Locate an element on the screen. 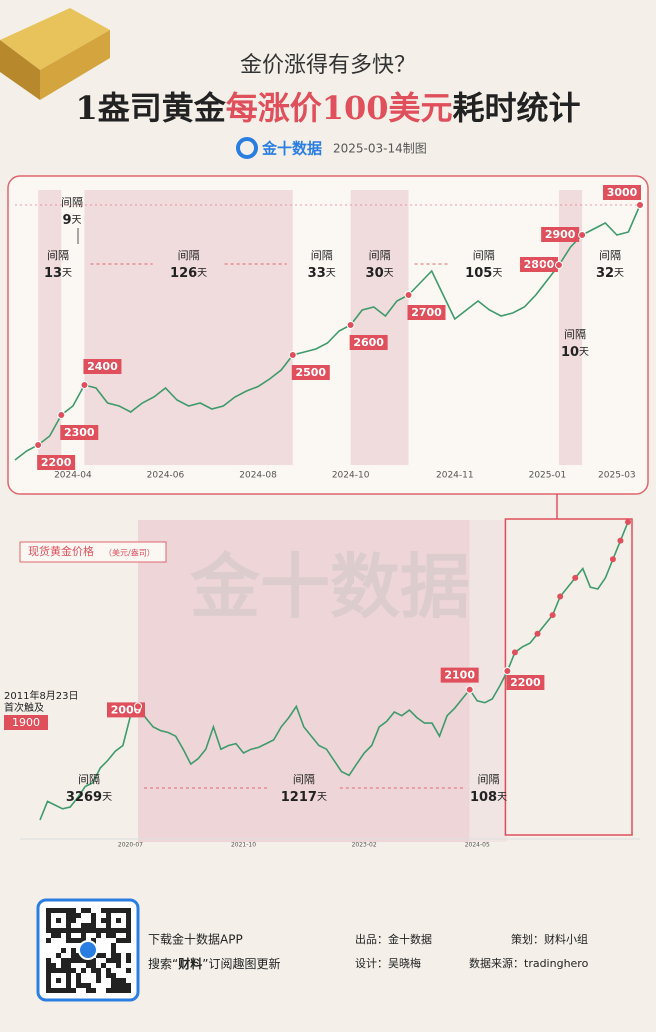  milestone-label: 2100 is located at coordinates (459, 675).